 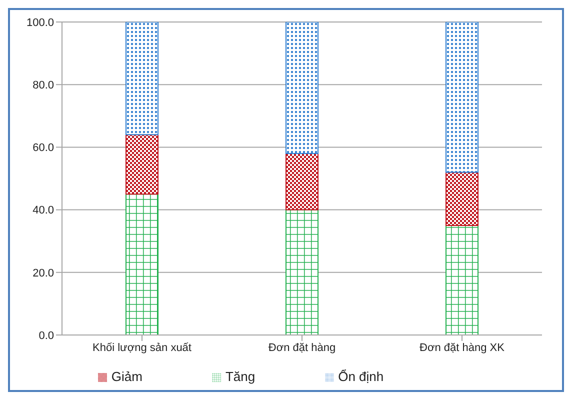 I want to click on legend-label: Ổn định, so click(x=361, y=376).